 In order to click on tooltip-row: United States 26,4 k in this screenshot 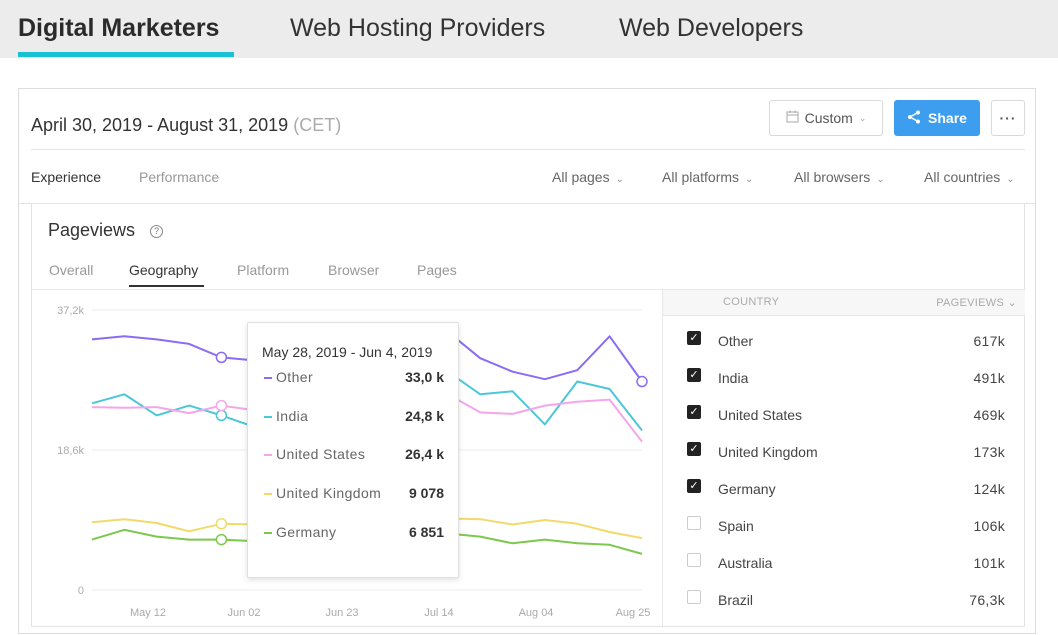, I will do `click(354, 455)`.